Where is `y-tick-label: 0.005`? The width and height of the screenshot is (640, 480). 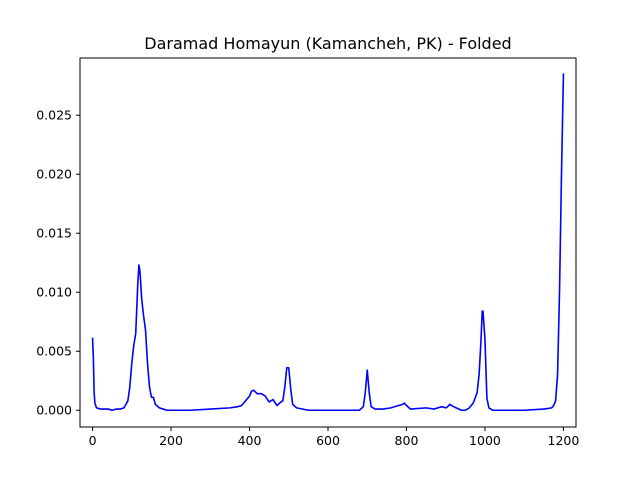
y-tick-label: 0.005 is located at coordinates (54, 351).